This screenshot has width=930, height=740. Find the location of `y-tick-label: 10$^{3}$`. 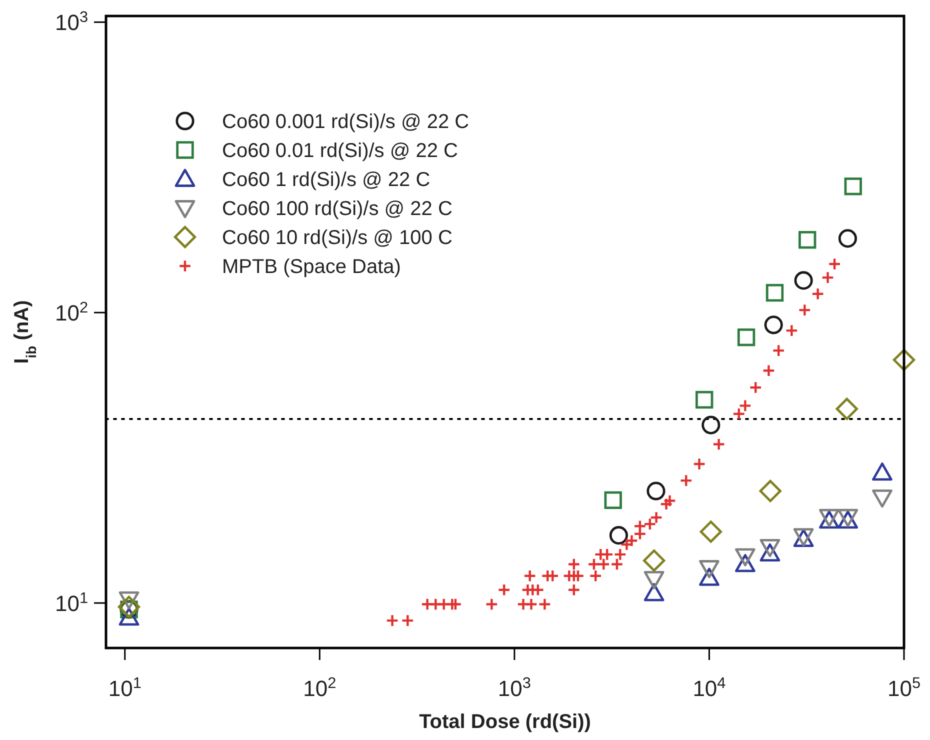

y-tick-label: 10$^{3}$ is located at coordinates (71, 22).